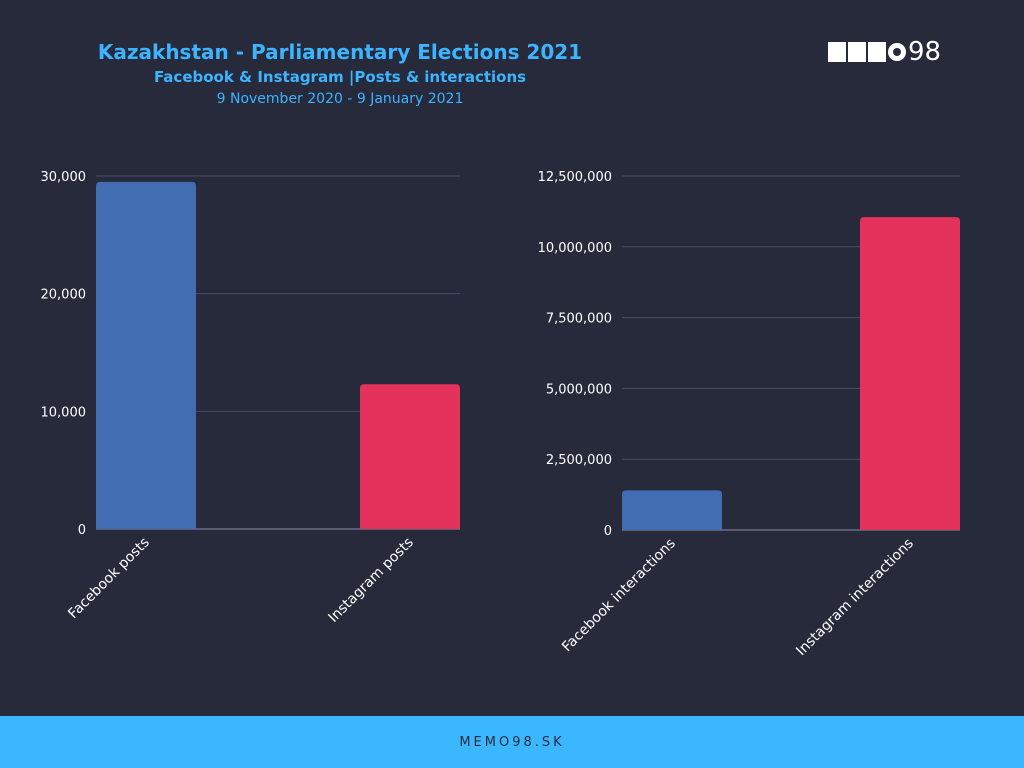 The width and height of the screenshot is (1024, 768). What do you see at coordinates (340, 99) in the screenshot?
I see `date-range: 9 November 2020 - 9 January 2021` at bounding box center [340, 99].